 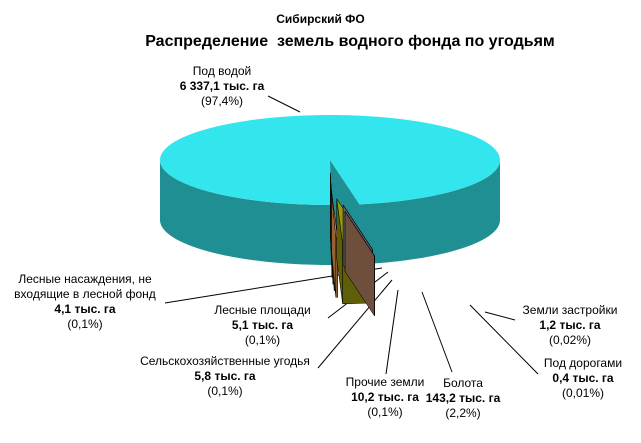 I want to click on value-label: 5,8 тыс. га, so click(x=225, y=376).